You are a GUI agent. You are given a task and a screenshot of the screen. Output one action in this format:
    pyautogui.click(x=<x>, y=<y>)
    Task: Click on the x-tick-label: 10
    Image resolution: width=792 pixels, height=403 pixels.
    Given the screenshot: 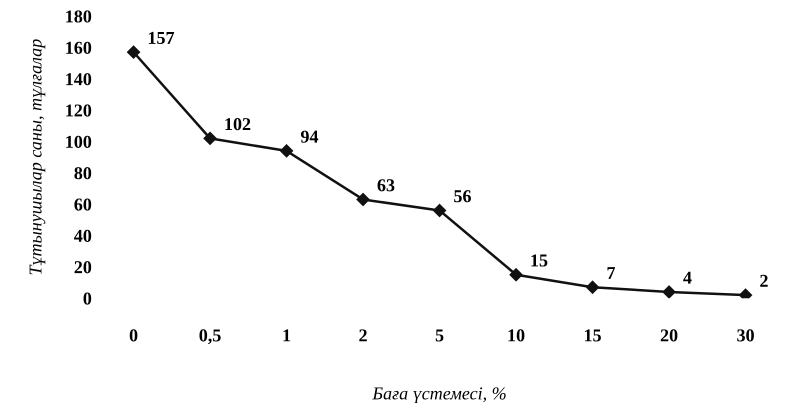 What is the action you would take?
    pyautogui.click(x=516, y=335)
    